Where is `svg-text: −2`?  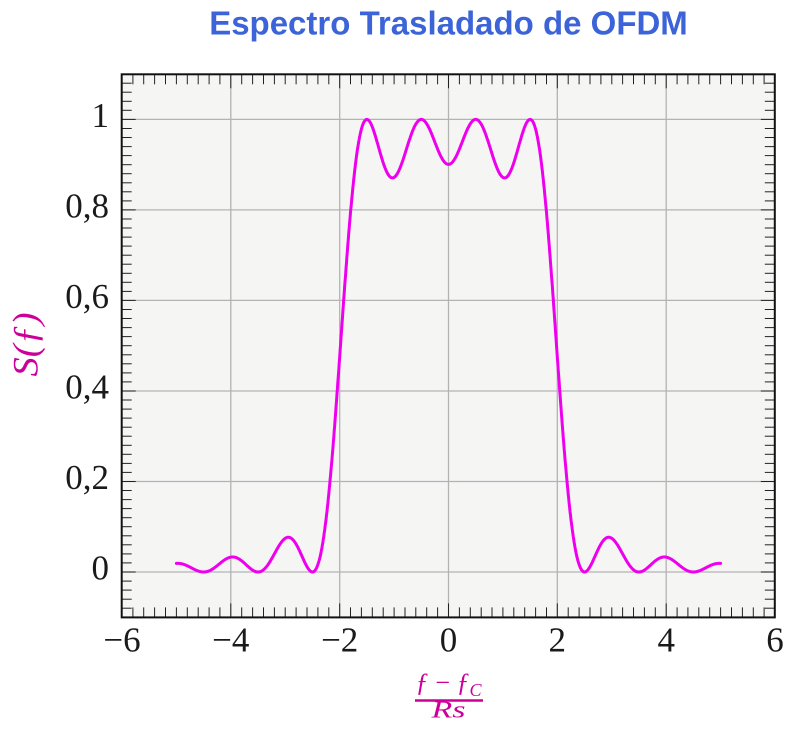
svg-text: −2 is located at coordinates (339, 640).